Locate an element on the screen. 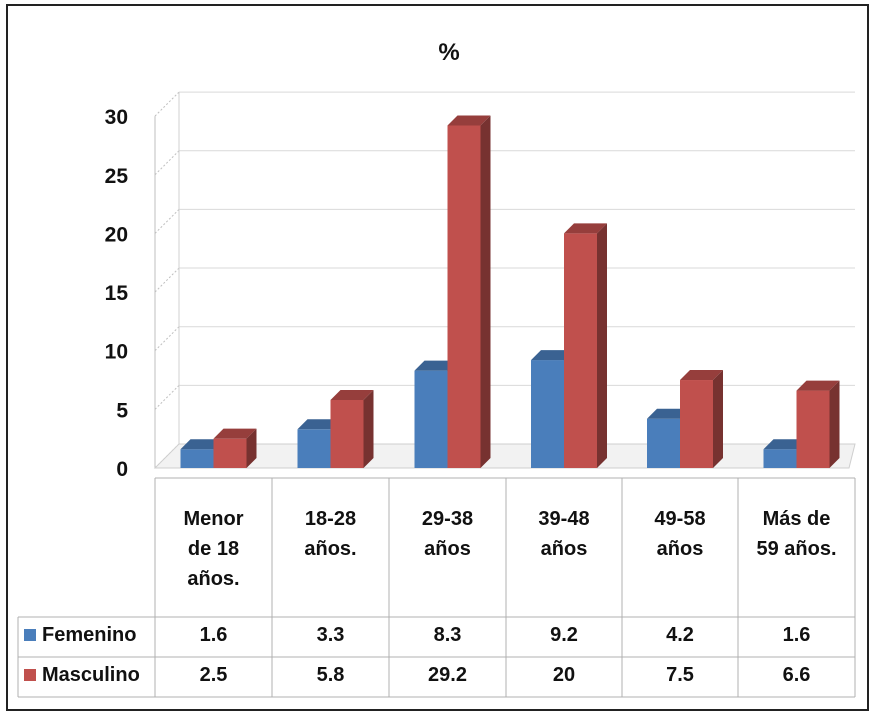 The height and width of the screenshot is (719, 877). x-category-label: 49-58 is located at coordinates (679, 519).